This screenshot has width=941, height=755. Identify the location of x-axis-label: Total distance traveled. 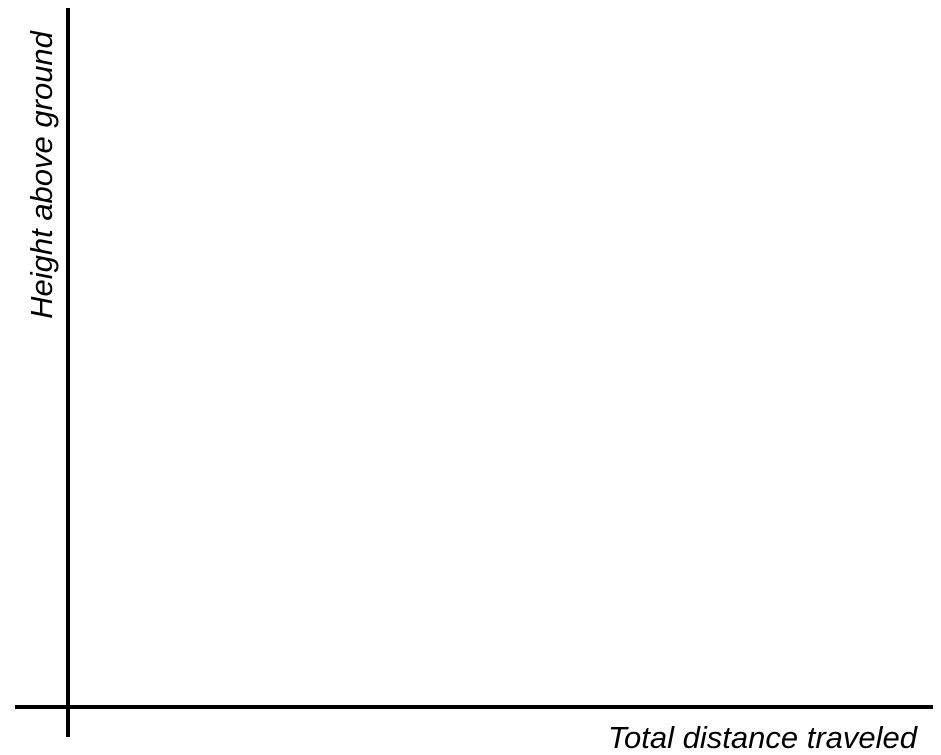
(763, 737).